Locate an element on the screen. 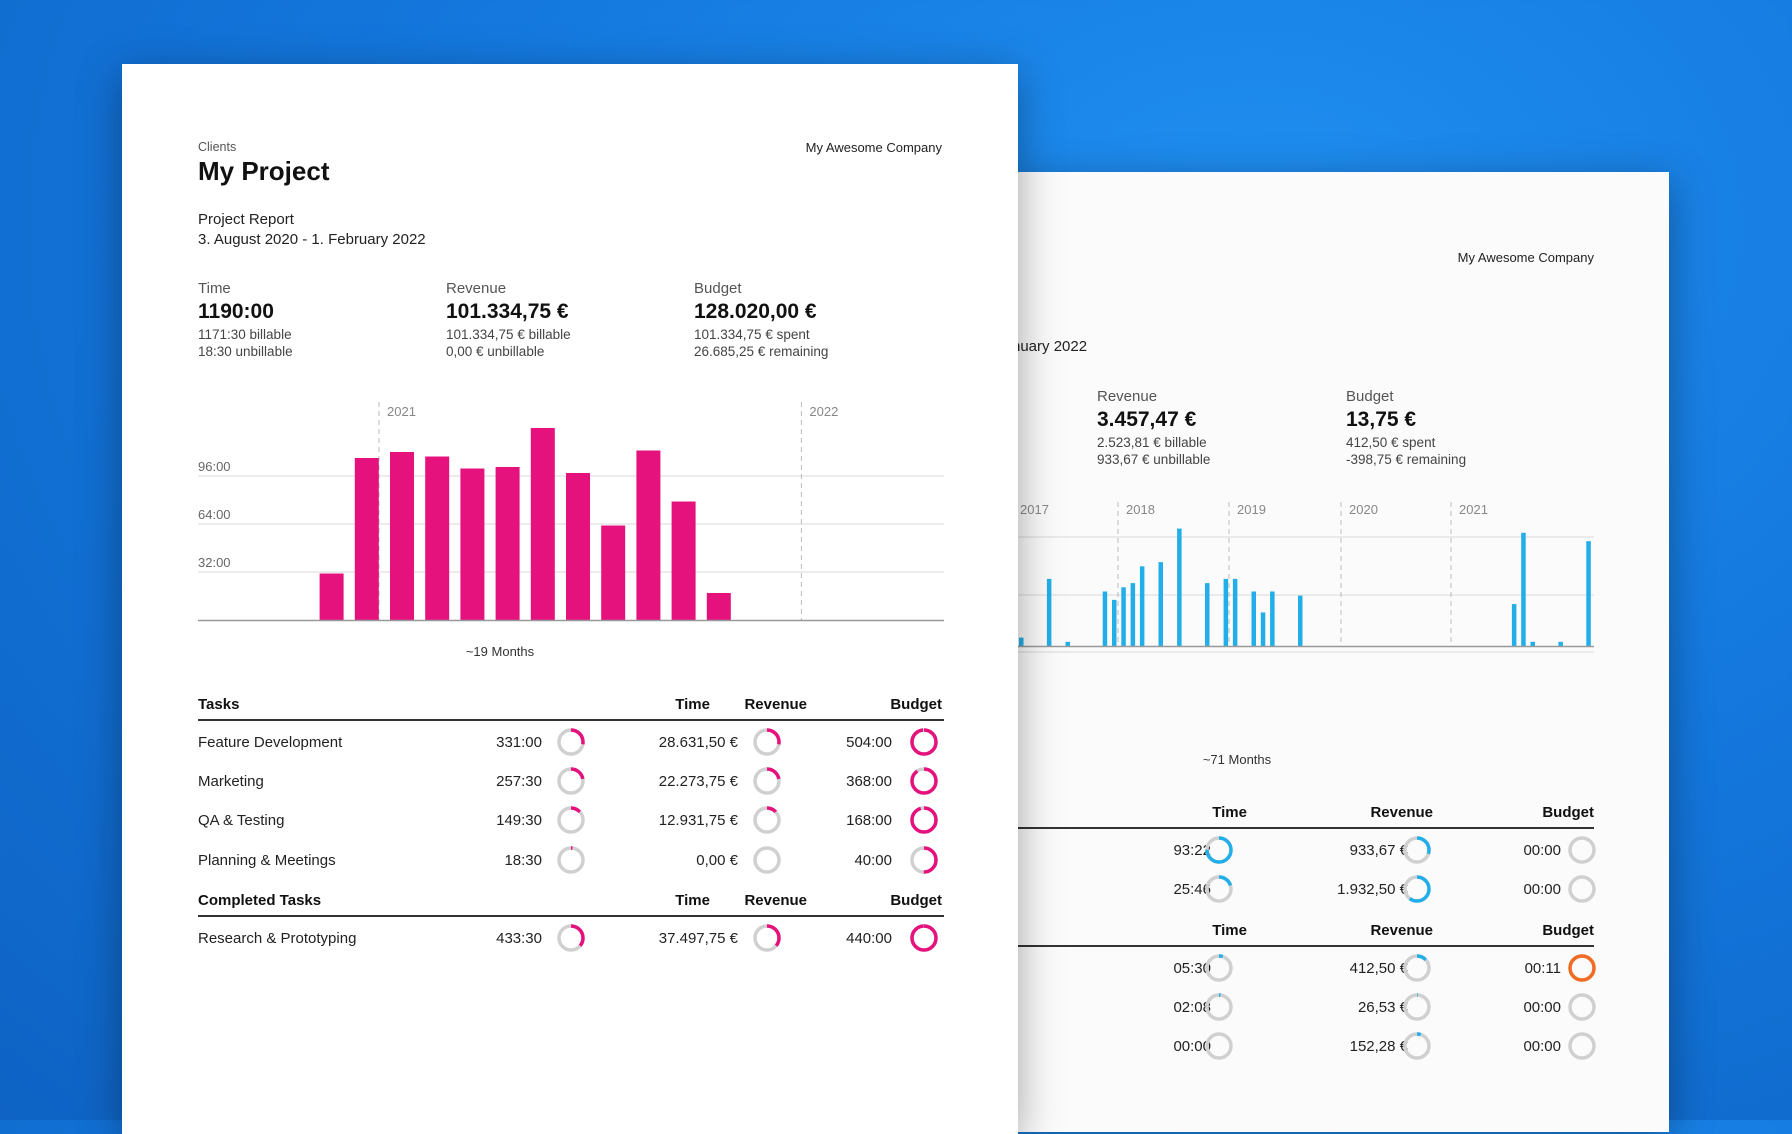 The width and height of the screenshot is (1792, 1134). task-budget: 40:00 is located at coordinates (873, 860).